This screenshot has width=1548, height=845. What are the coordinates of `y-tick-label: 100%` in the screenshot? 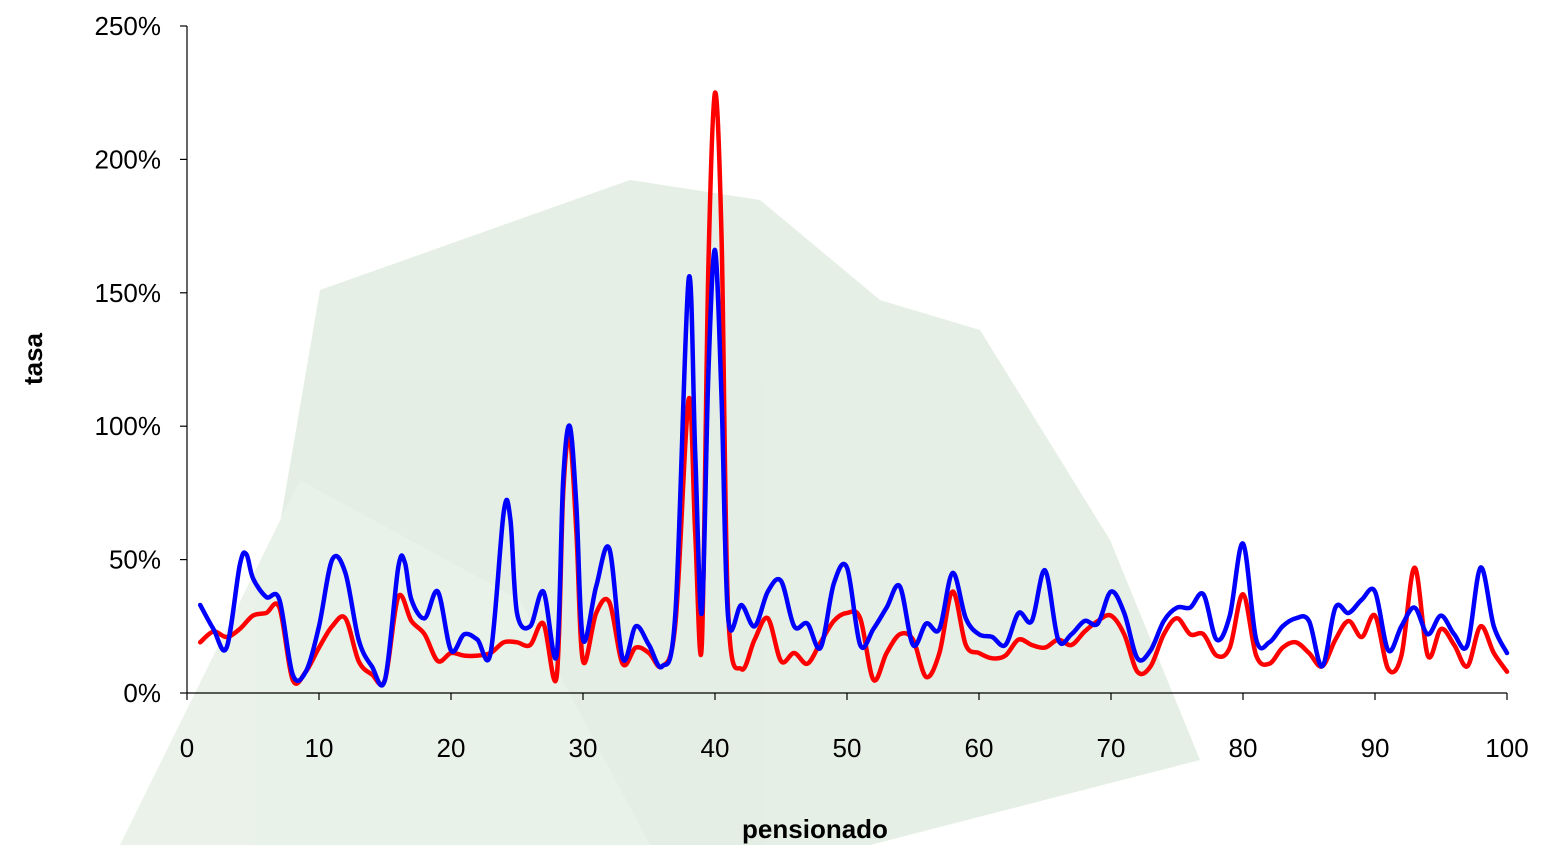 It's located at (128, 426).